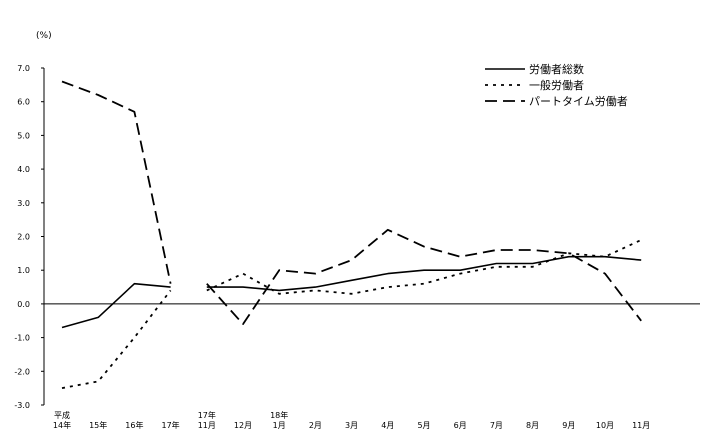 The height and width of the screenshot is (446, 725). Describe the element at coordinates (22, 338) in the screenshot. I see `y-tick-label: -1.0` at that location.